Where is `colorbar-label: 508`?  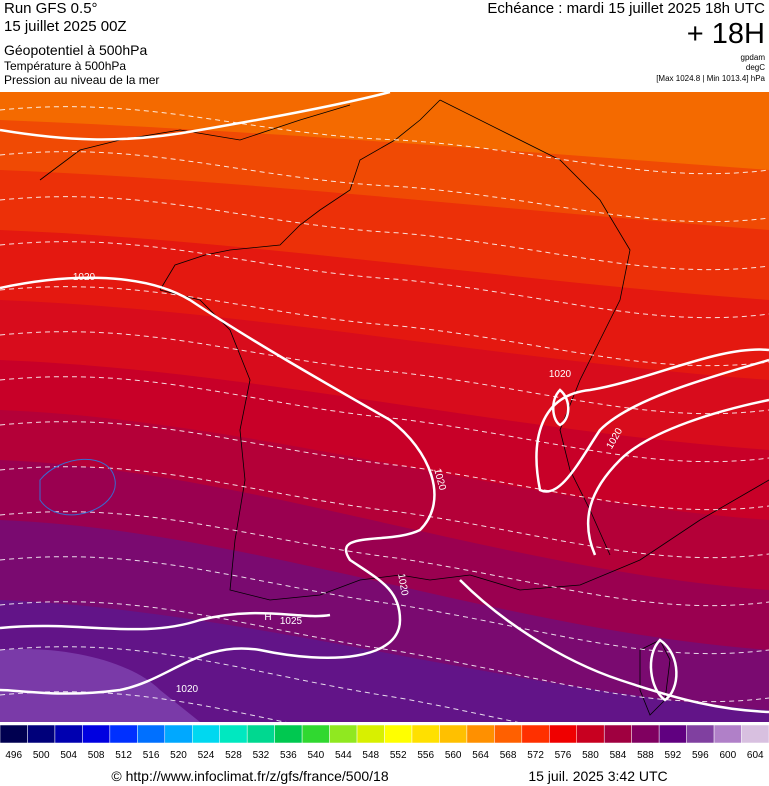 colorbar-label: 508 is located at coordinates (96, 755).